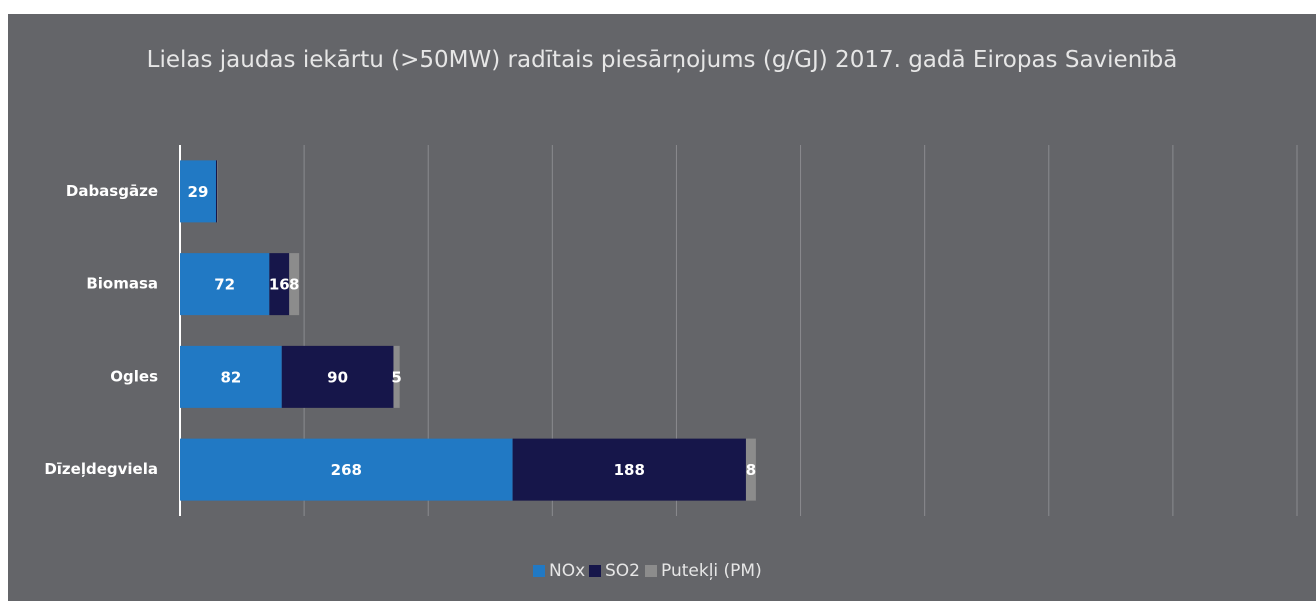 Image resolution: width=1316 pixels, height=601 pixels. Describe the element at coordinates (567, 571) in the screenshot. I see `legend-label: NOx` at that location.